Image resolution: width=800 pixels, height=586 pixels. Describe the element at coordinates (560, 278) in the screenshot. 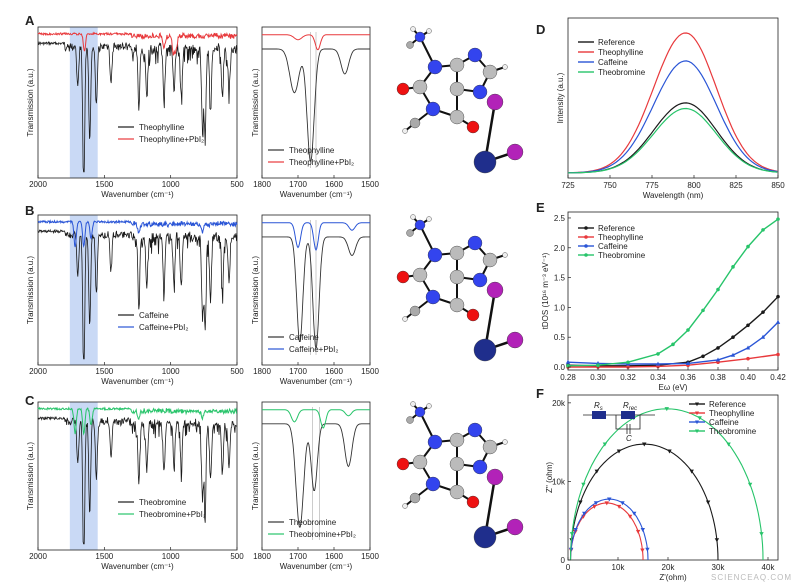

I see `tdos-ytick-label: 1.5` at that location.